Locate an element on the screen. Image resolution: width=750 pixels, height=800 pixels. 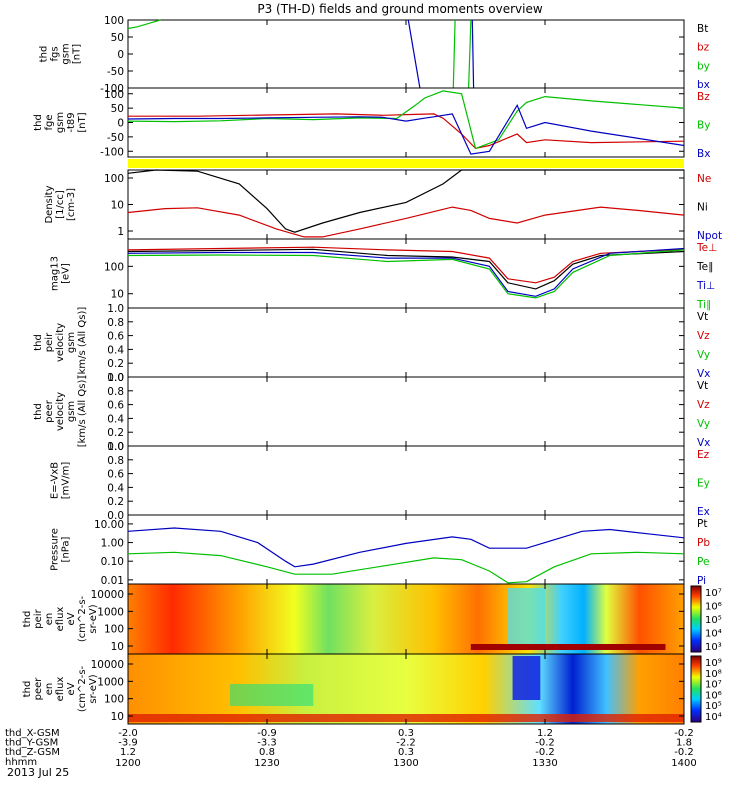
legend-bz: bz is located at coordinates (703, 48).